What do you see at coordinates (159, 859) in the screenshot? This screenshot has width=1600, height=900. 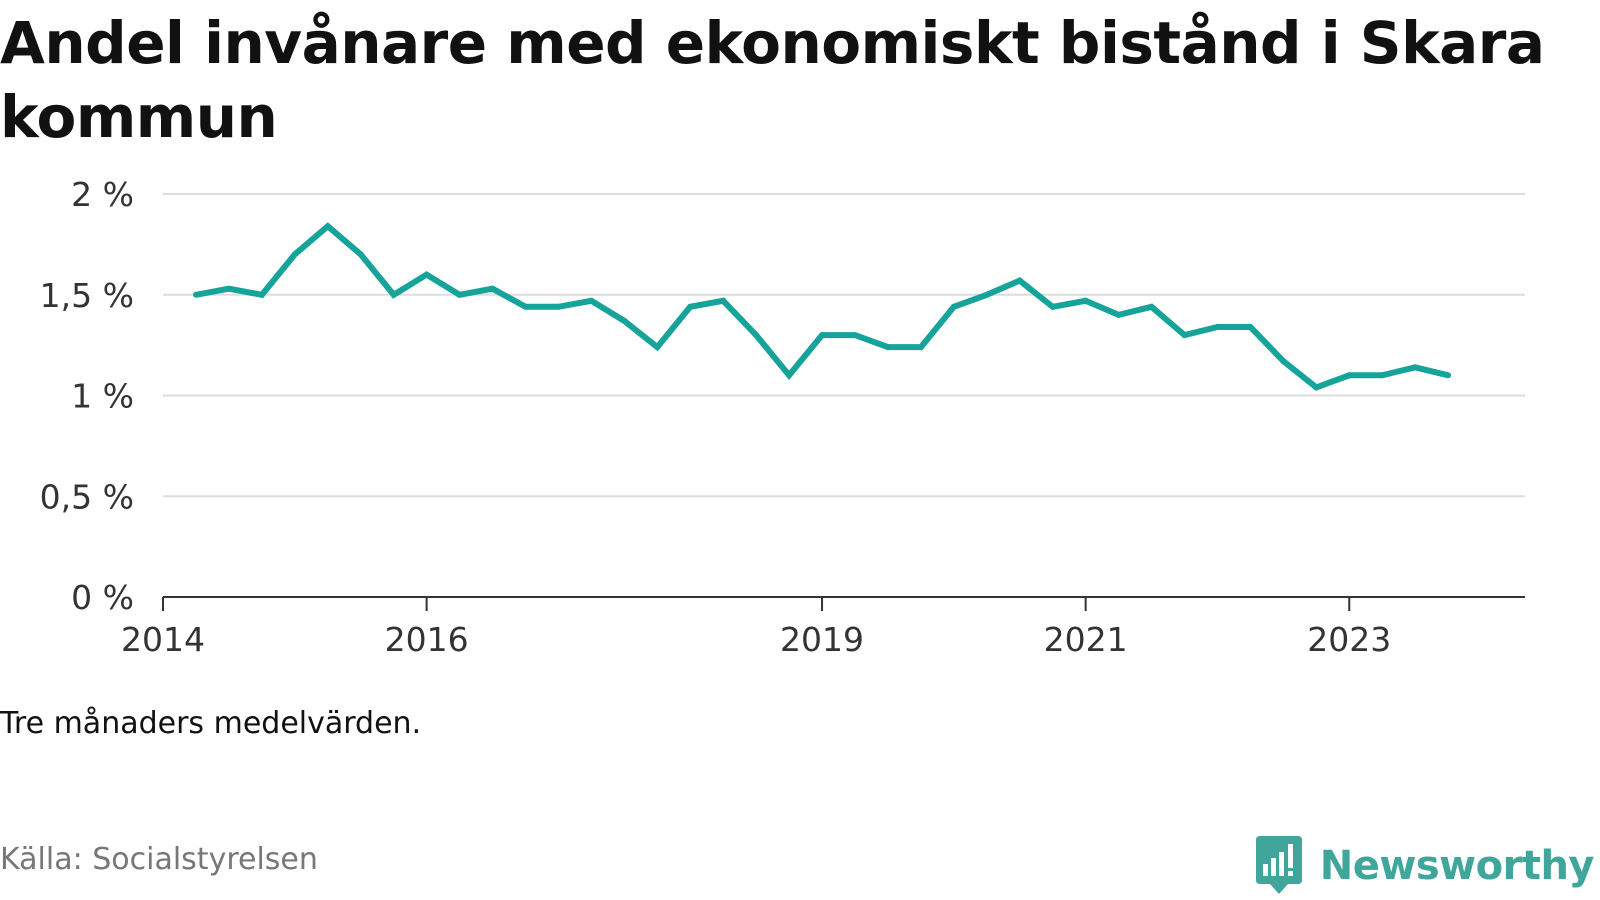 I see `source-label: Källa: Socialstyrelsen` at bounding box center [159, 859].